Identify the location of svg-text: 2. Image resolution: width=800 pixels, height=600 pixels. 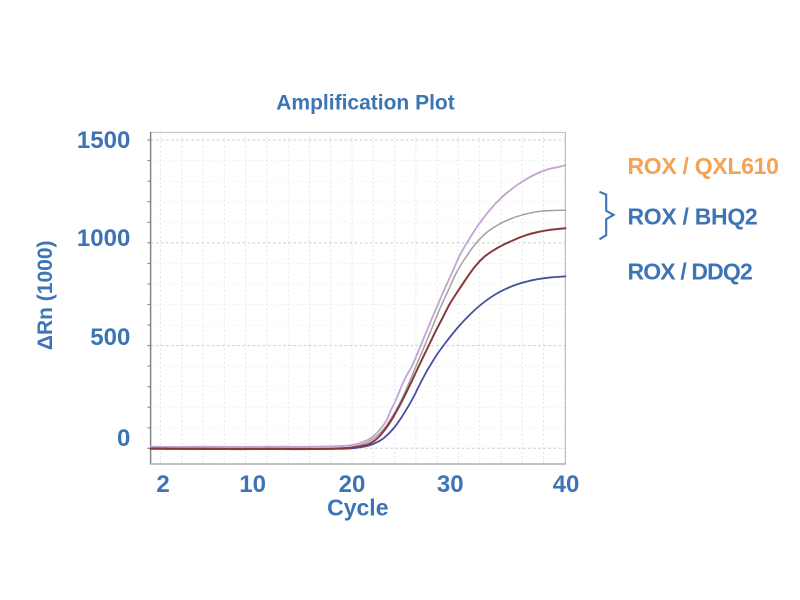
(162, 484).